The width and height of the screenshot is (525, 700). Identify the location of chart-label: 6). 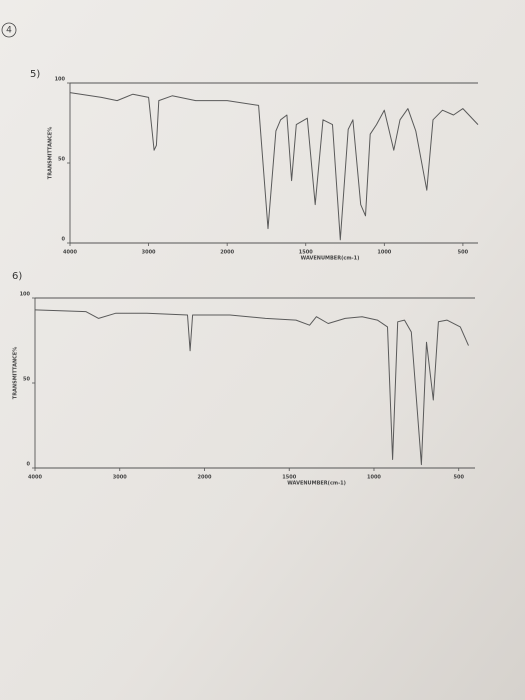
(17, 276).